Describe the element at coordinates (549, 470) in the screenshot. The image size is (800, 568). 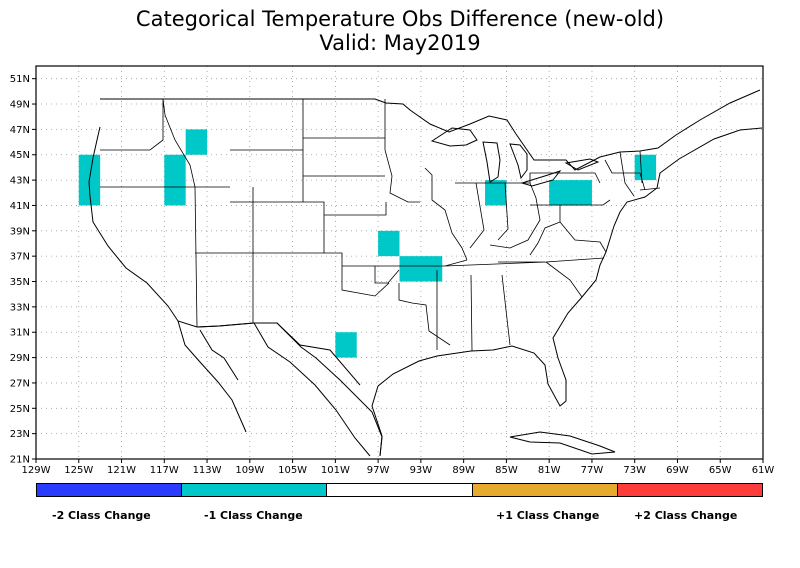
I see `lon-tick-label: 81W` at that location.